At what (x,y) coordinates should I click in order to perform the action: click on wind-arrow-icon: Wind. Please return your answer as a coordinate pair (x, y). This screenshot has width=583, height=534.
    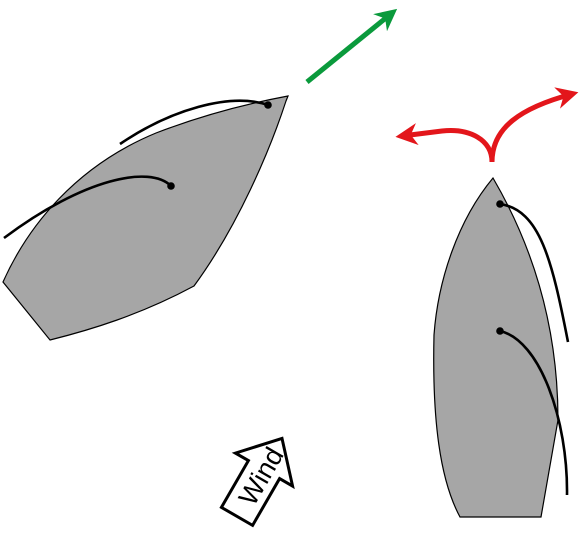
    Looking at the image, I should click on (257, 482).